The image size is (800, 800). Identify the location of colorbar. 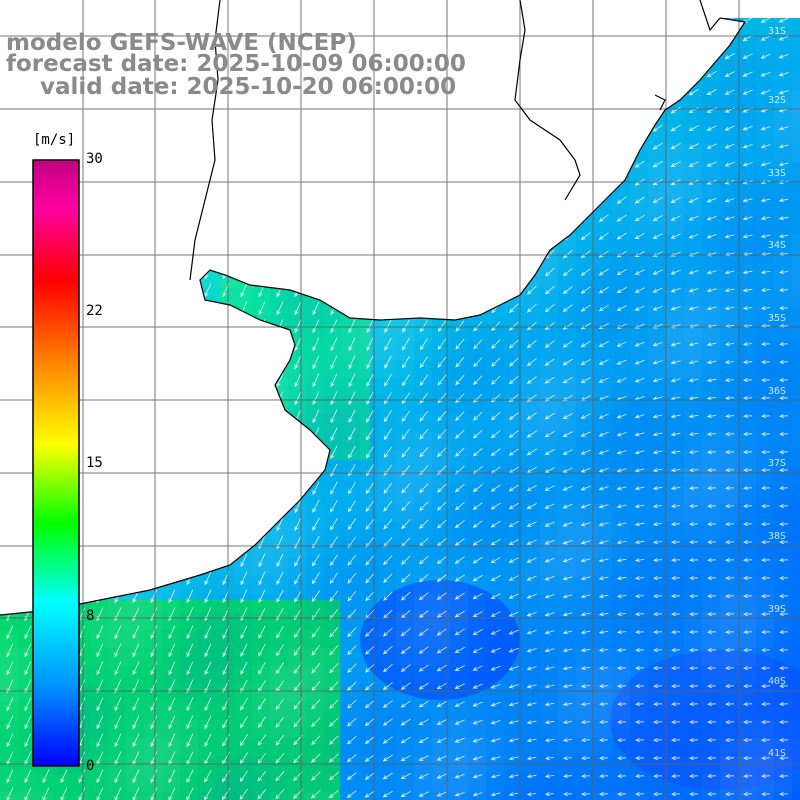
(56, 463).